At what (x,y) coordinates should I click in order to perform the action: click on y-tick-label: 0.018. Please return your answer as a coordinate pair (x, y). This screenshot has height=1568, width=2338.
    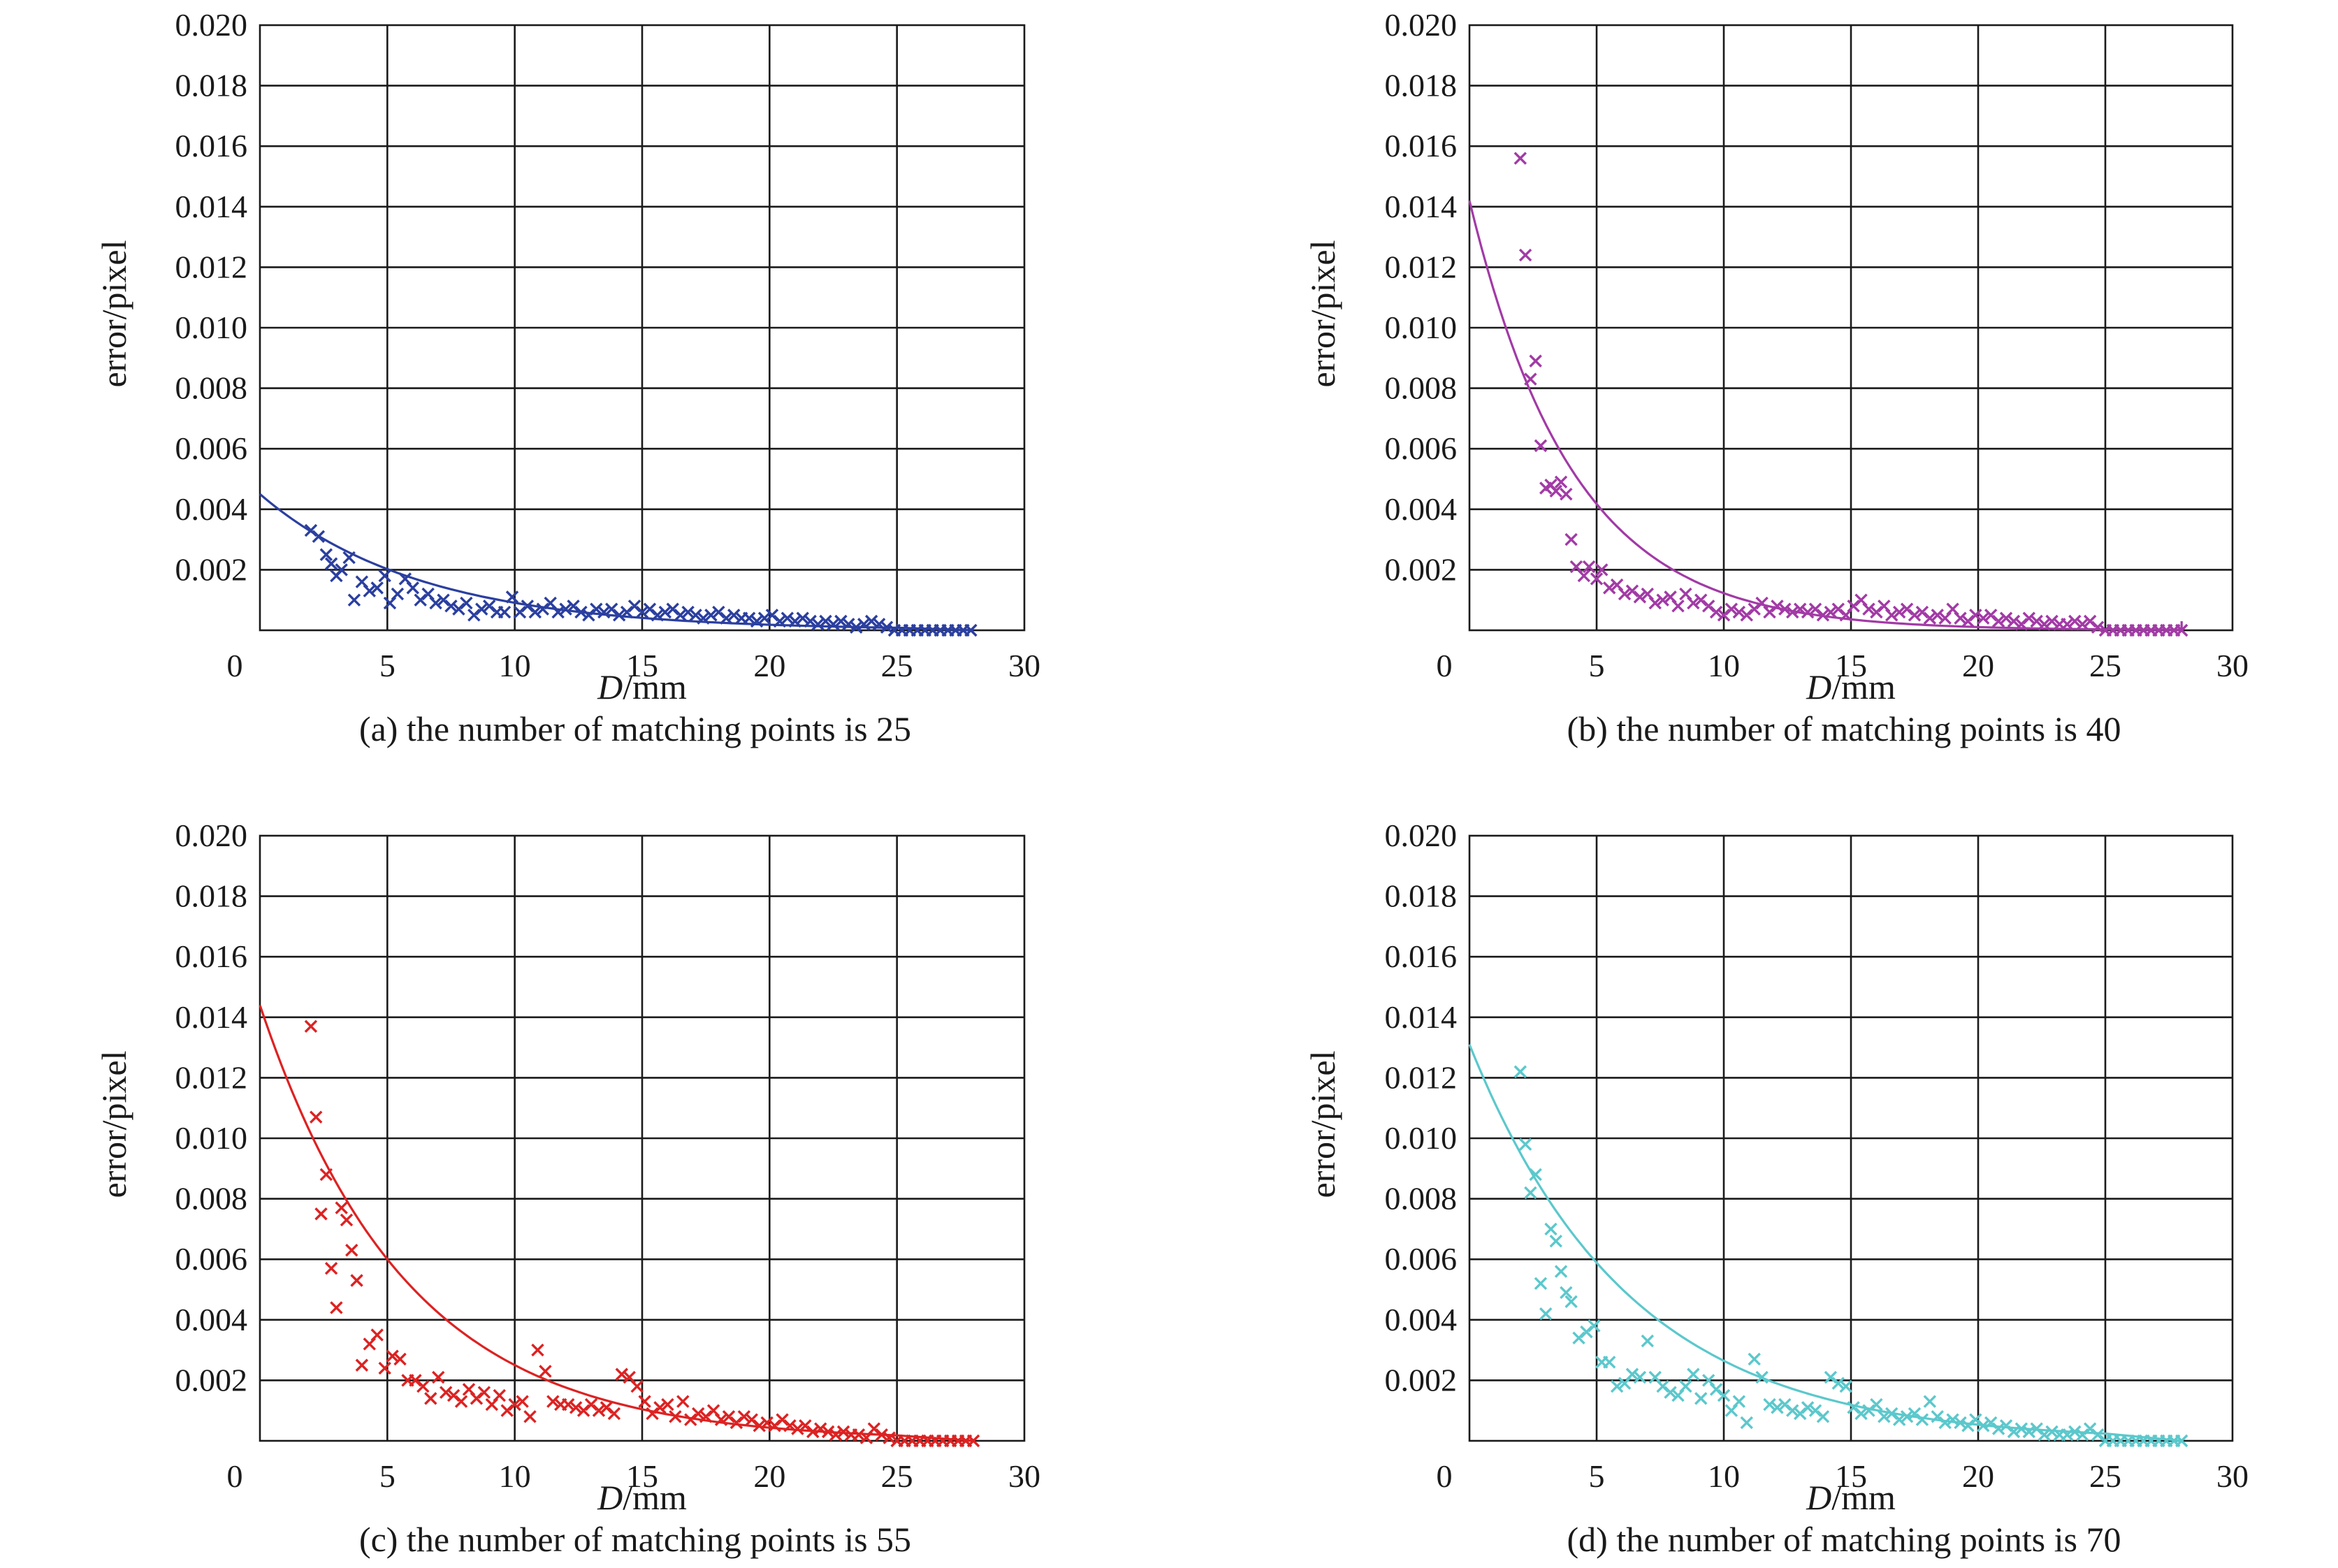
    Looking at the image, I should click on (212, 896).